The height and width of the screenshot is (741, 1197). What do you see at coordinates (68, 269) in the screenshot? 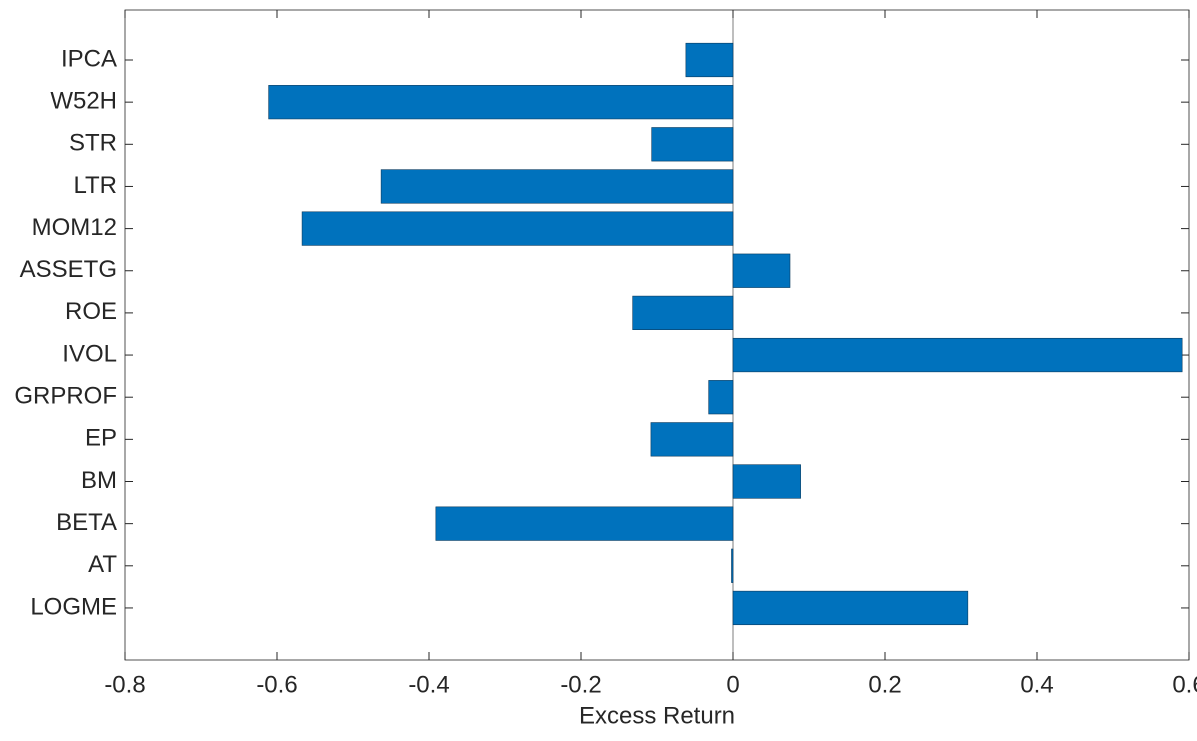
I see `y-tick-label: ASSETG` at bounding box center [68, 269].